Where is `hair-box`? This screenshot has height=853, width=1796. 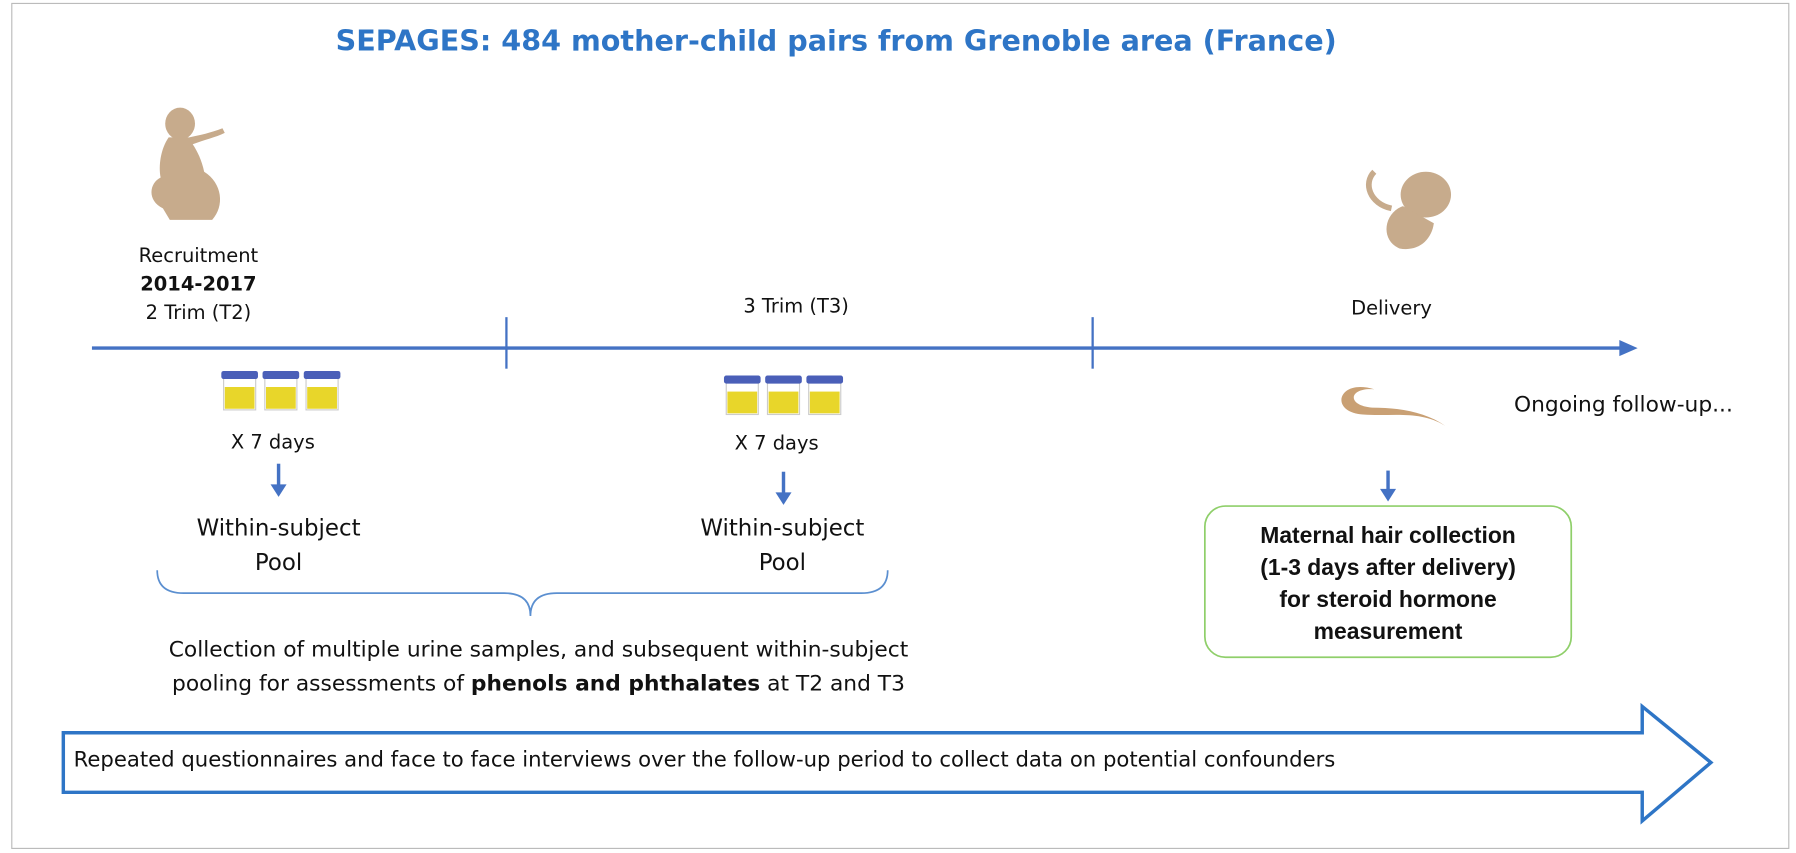
hair-box is located at coordinates (1388, 582).